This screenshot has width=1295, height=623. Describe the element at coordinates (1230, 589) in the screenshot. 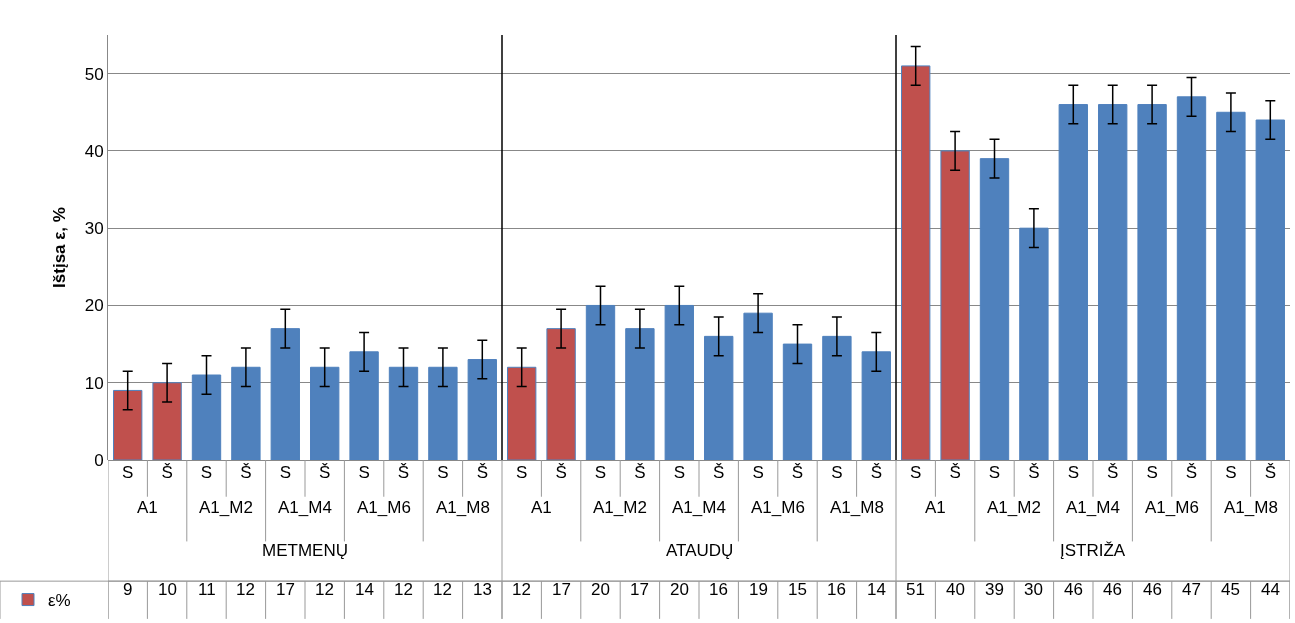

I see `data-label: 45` at that location.